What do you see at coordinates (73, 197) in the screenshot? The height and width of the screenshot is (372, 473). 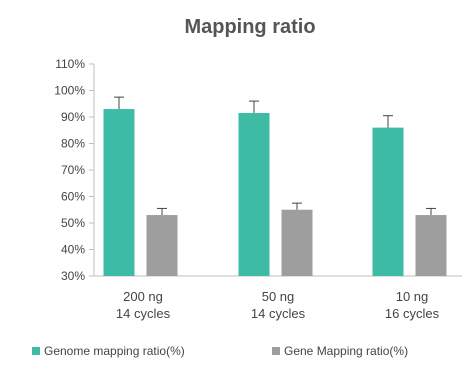 I see `y-tick-label: 60%` at bounding box center [73, 197].